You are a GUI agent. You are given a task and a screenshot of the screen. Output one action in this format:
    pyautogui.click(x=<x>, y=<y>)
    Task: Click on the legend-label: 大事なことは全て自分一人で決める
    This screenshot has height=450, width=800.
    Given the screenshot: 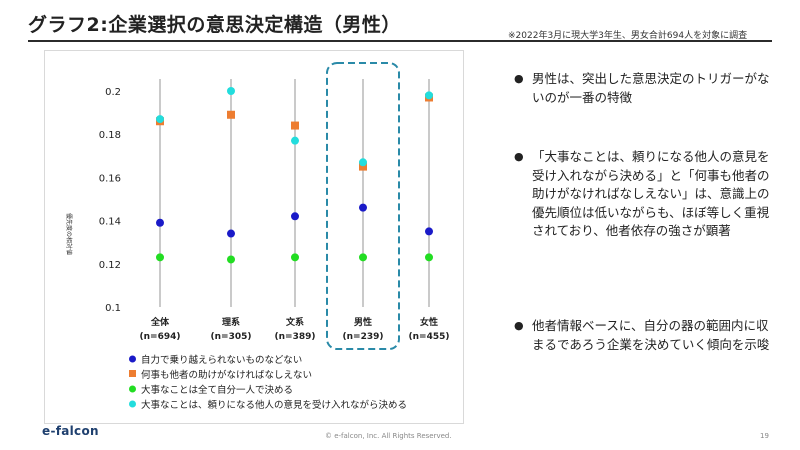 What is the action you would take?
    pyautogui.click(x=217, y=390)
    